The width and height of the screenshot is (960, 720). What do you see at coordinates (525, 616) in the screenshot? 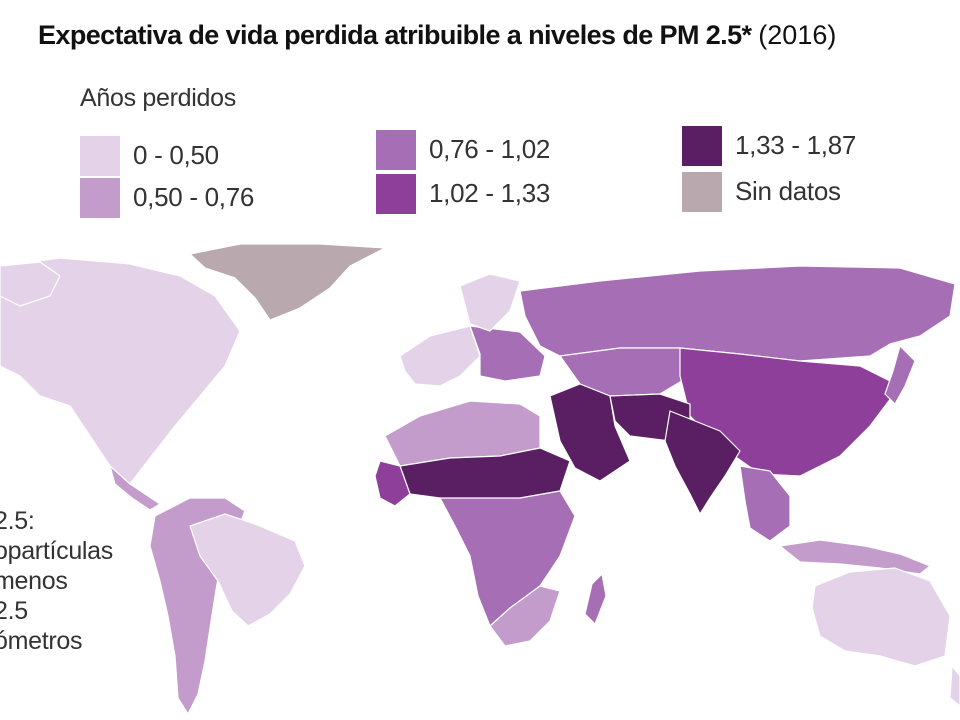
I see `region-southern-africa` at bounding box center [525, 616].